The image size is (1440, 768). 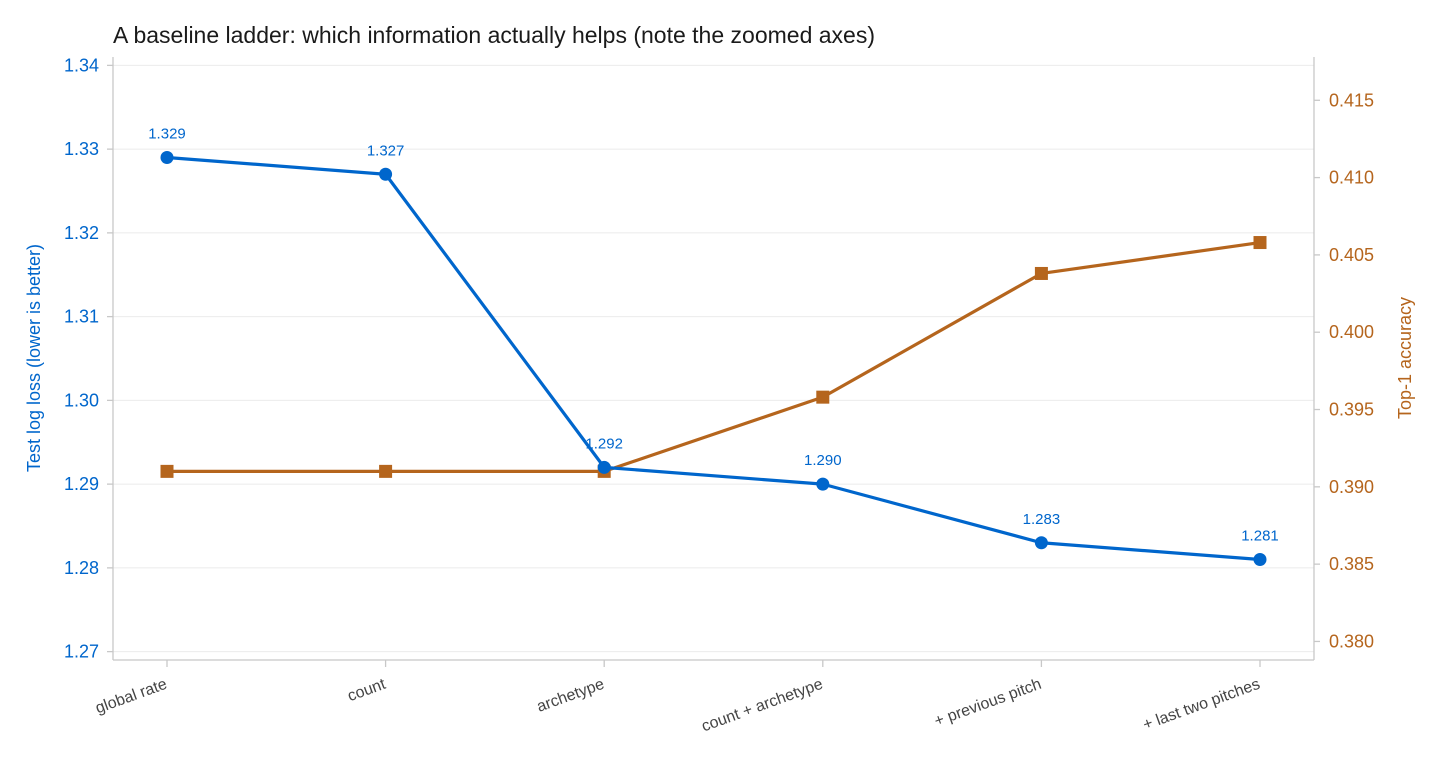 What do you see at coordinates (81, 65) in the screenshot?
I see `left-tick-label: 1.34` at bounding box center [81, 65].